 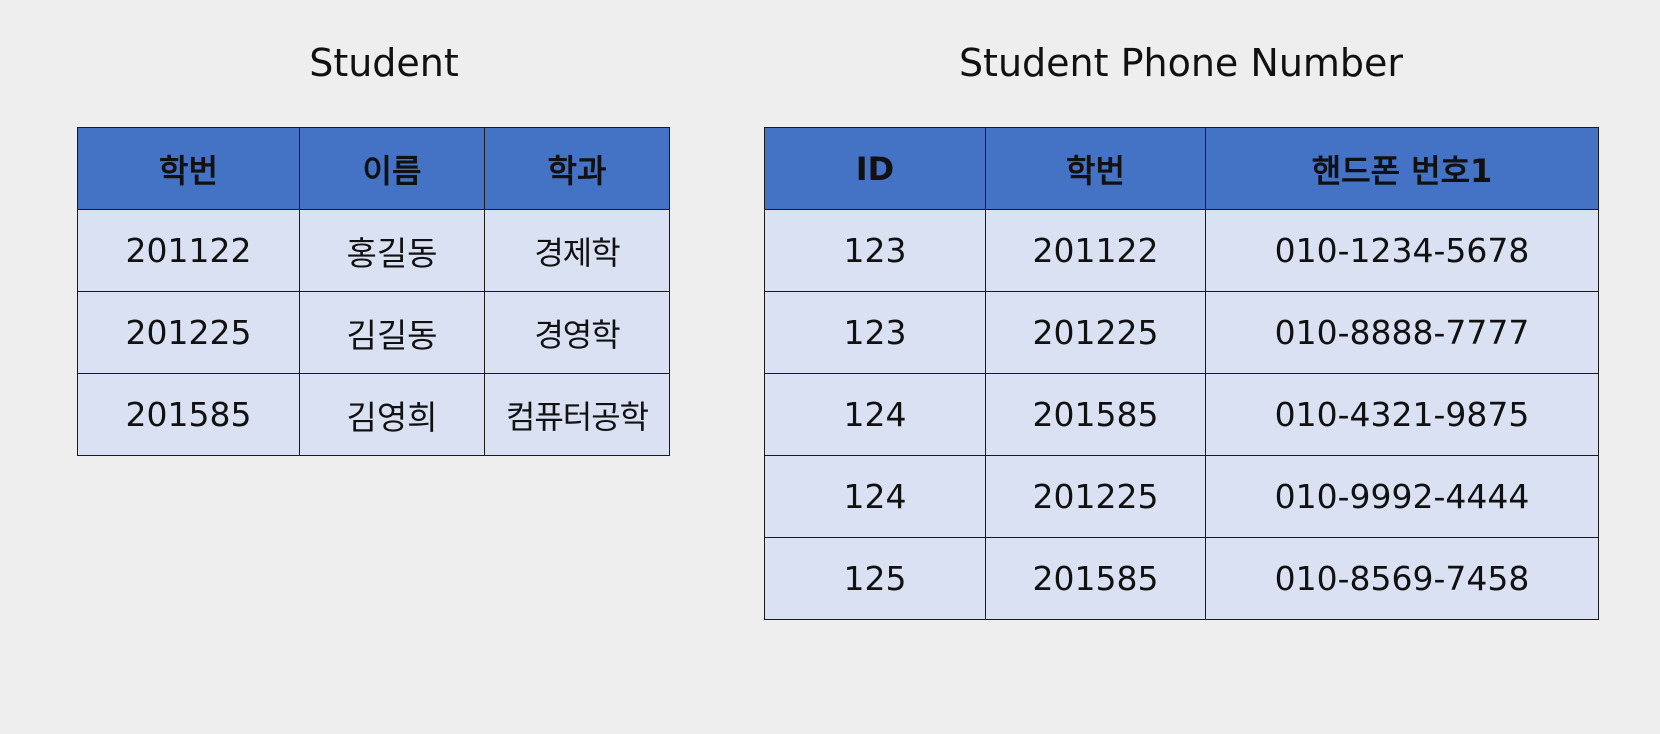 I want to click on student-department-cell: 경영학, so click(x=577, y=332).